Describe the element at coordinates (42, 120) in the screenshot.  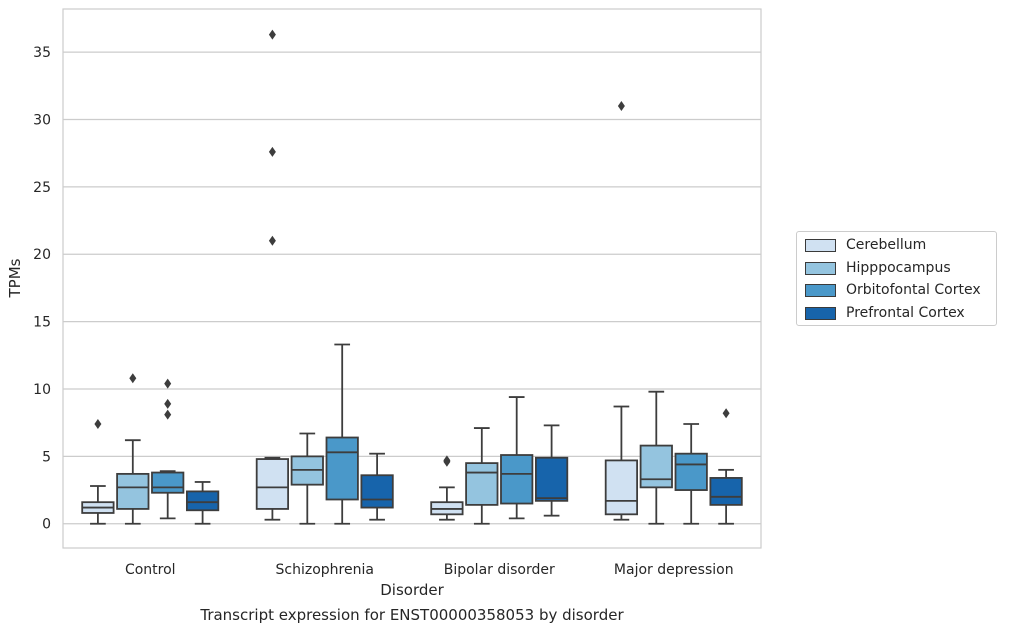
I see `y-tick-label: 30` at that location.